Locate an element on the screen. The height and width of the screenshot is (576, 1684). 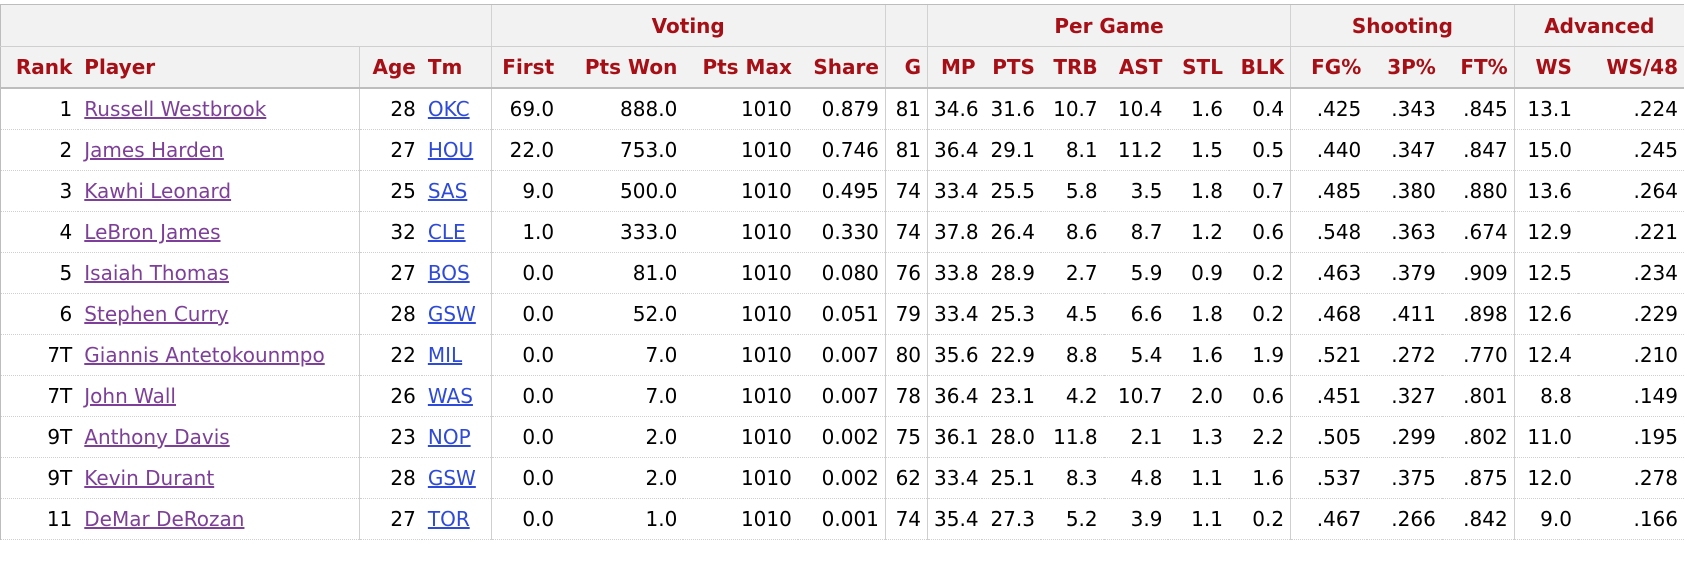
col-header-3p-pct: 3P% is located at coordinates (1404, 67).